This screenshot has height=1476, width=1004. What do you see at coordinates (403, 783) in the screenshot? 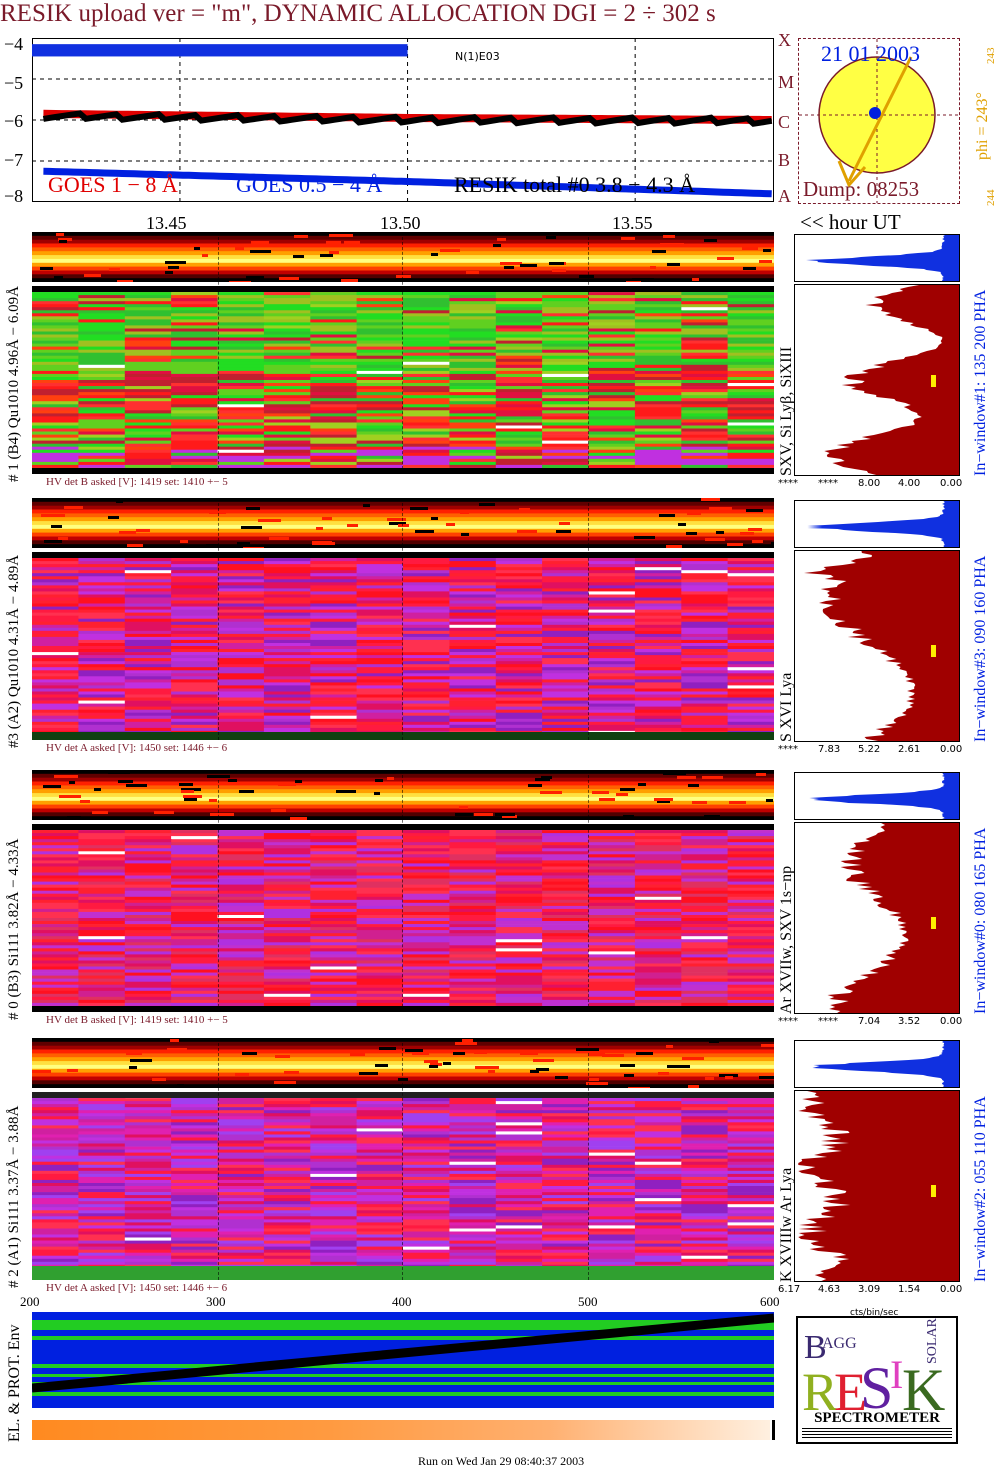
I see `header-band` at bounding box center [403, 783].